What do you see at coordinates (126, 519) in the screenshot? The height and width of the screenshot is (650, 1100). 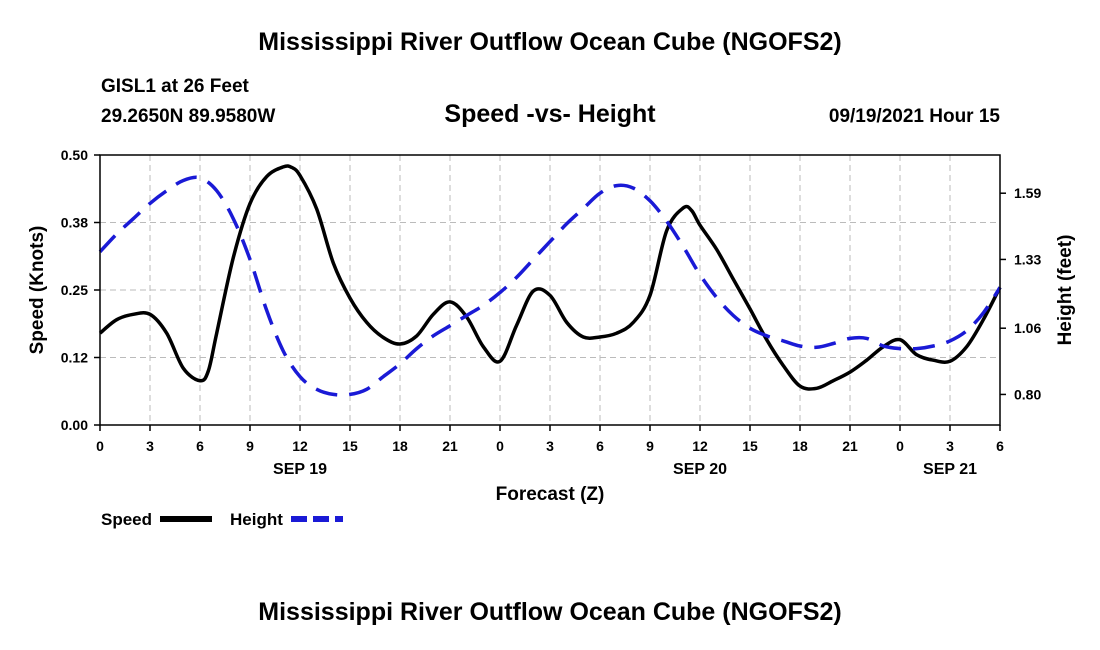 I see `legend-speed-label: Speed` at bounding box center [126, 519].